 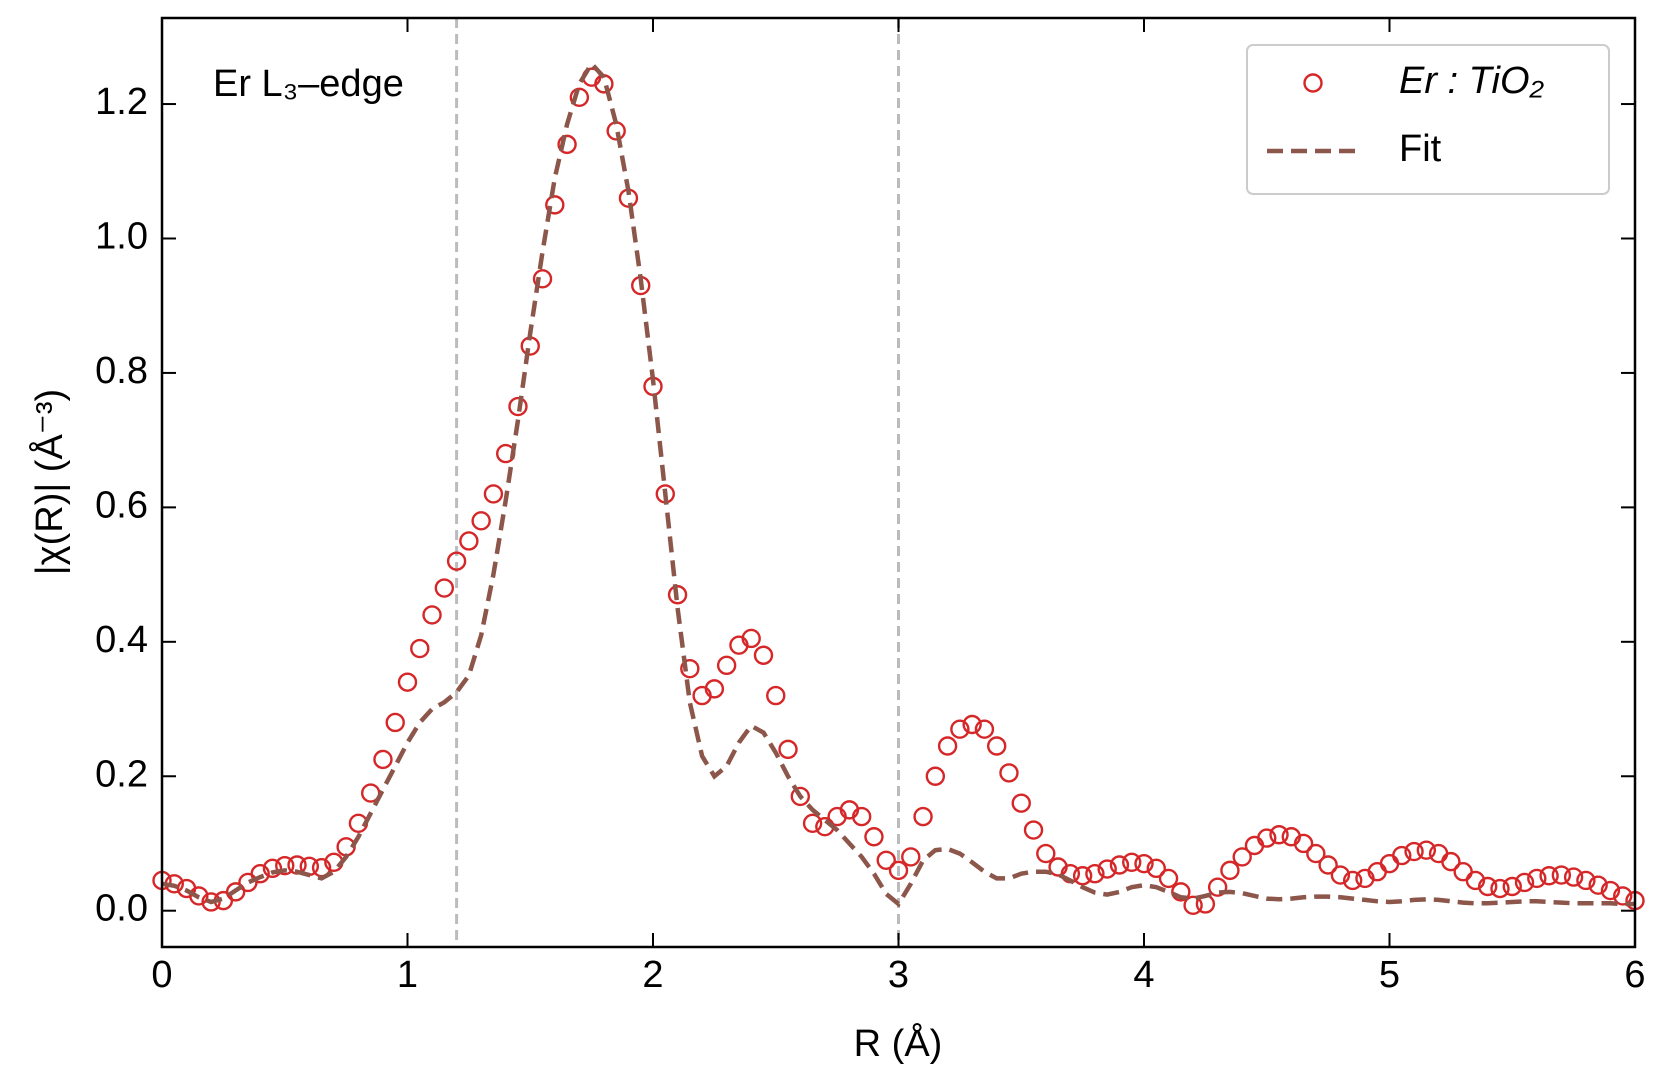 I want to click on x-tick-label: 3, so click(x=898, y=975).